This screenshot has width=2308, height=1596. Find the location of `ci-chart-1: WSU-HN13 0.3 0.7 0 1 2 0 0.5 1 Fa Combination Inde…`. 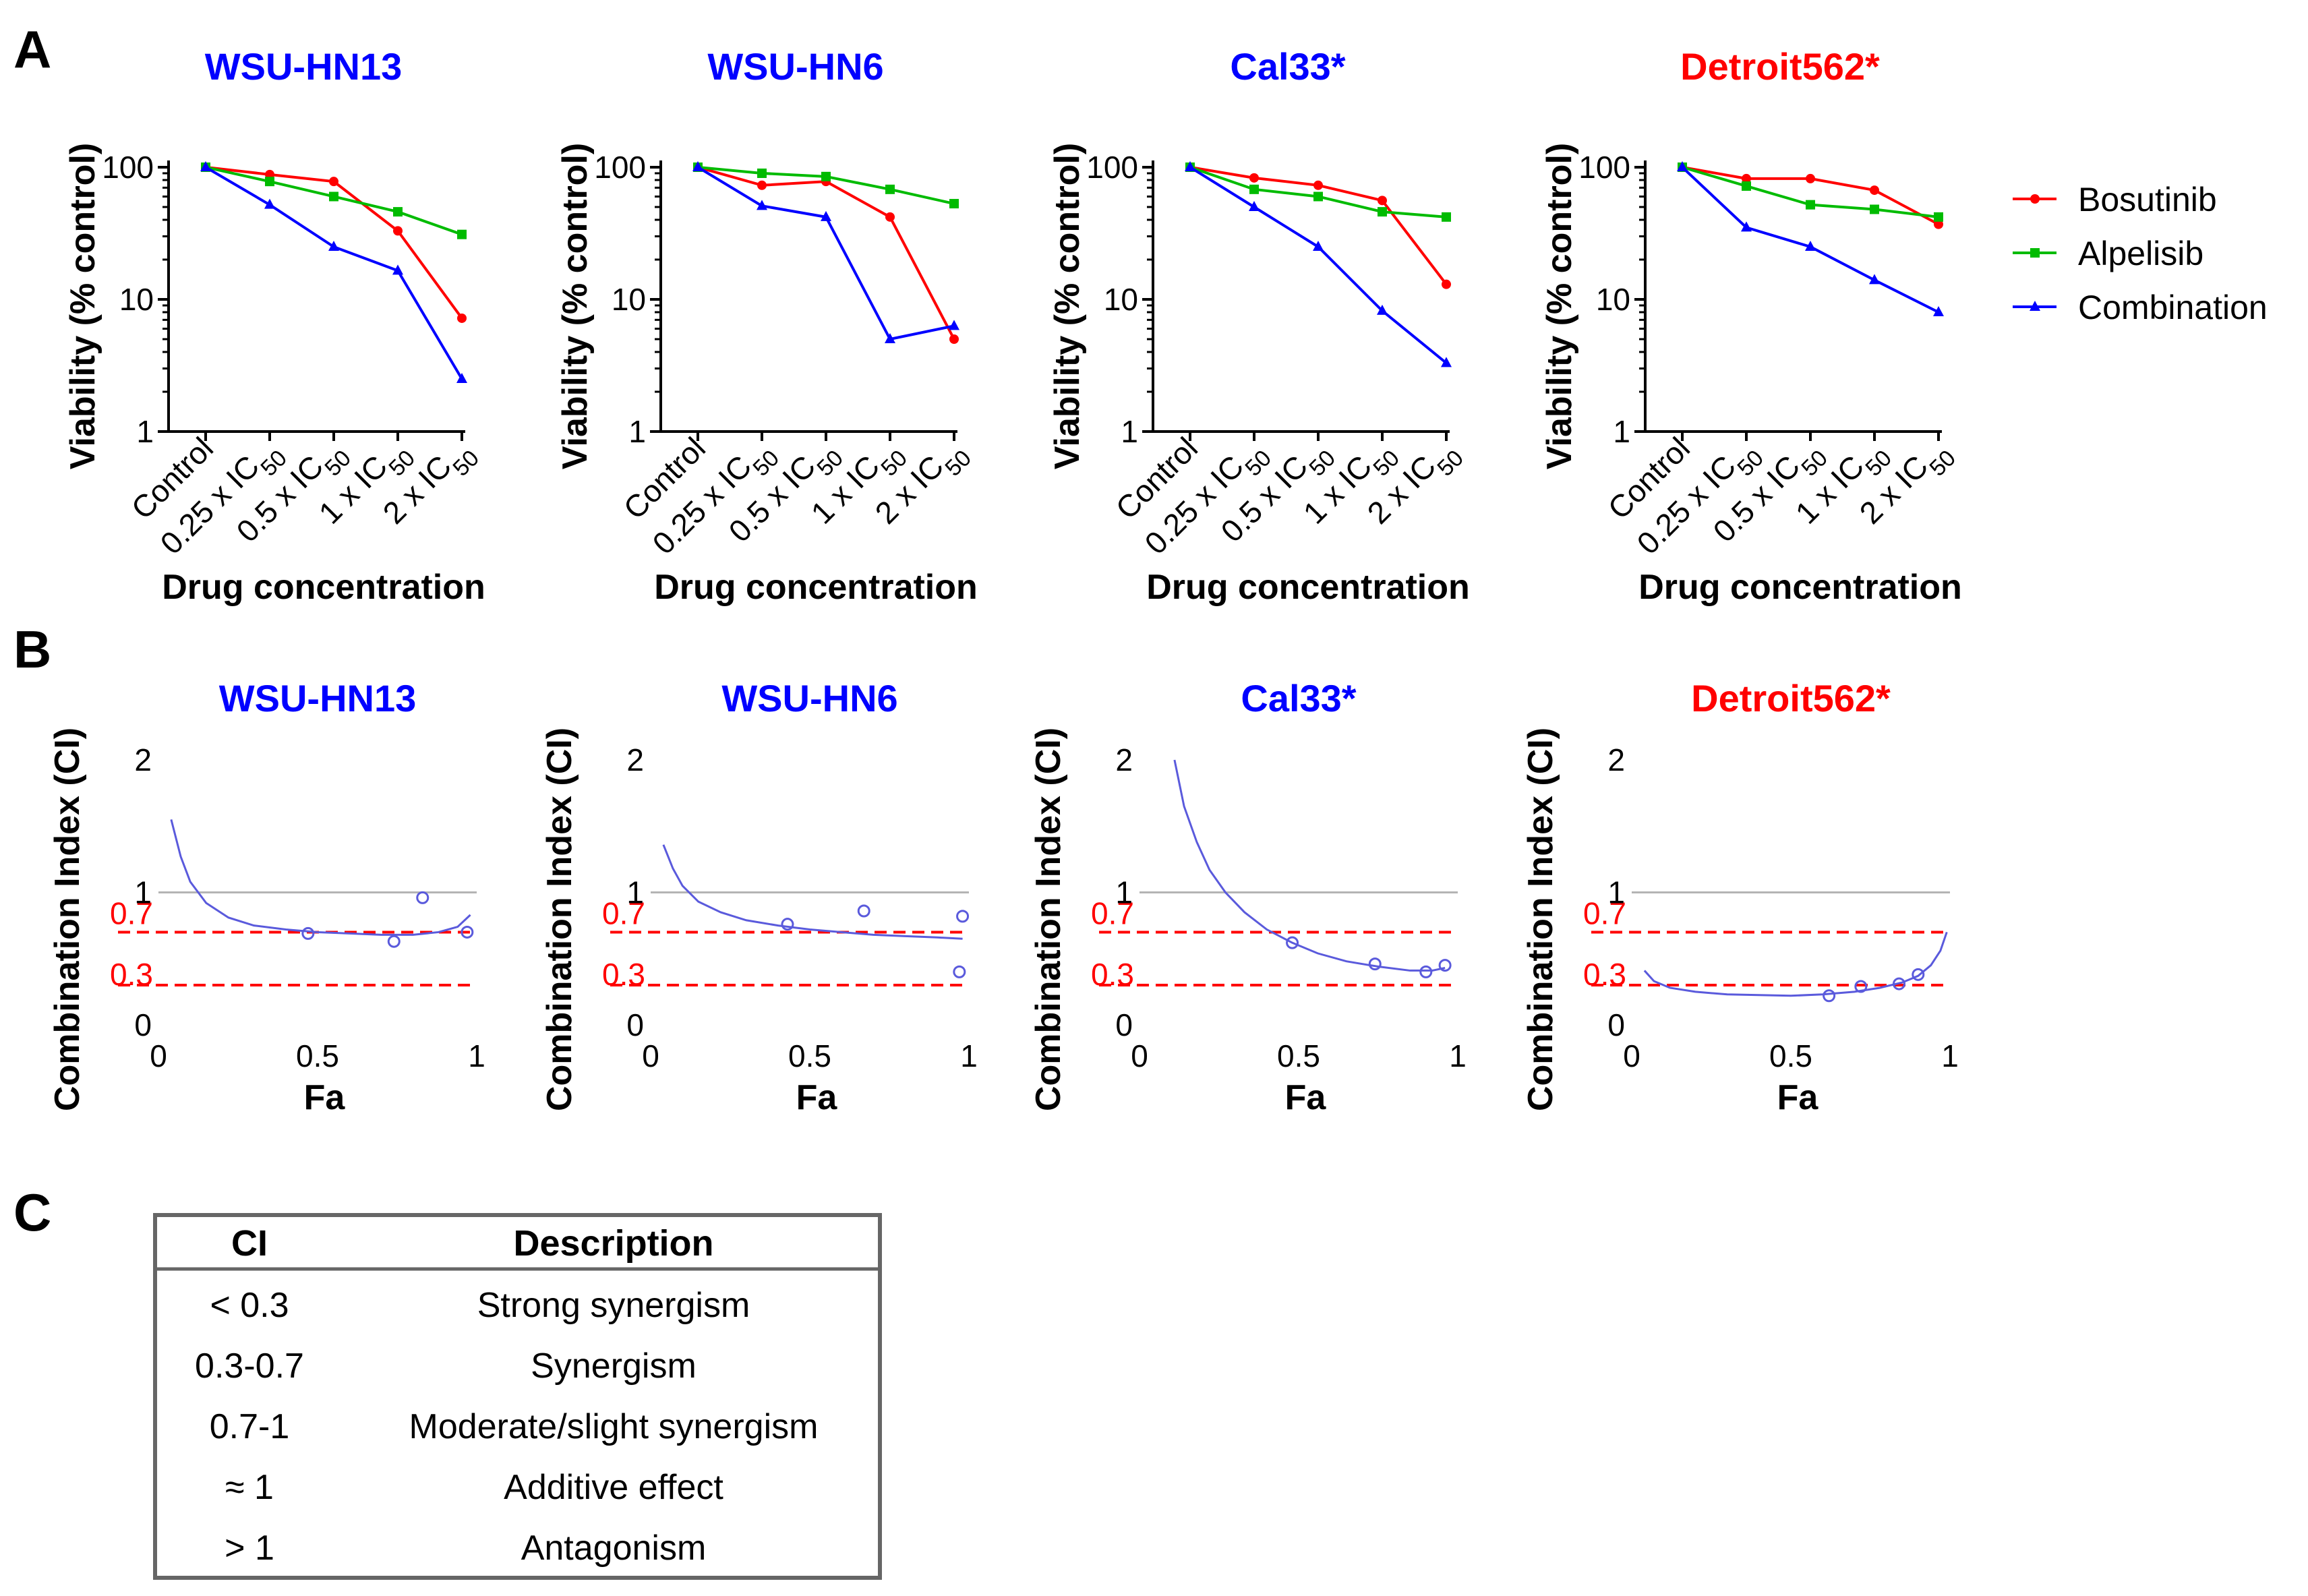

ci-chart-1: WSU-HN13 0.3 0.7 0 1 2 0 0.5 1 Fa Combination Inde… is located at coordinates (266, 897).